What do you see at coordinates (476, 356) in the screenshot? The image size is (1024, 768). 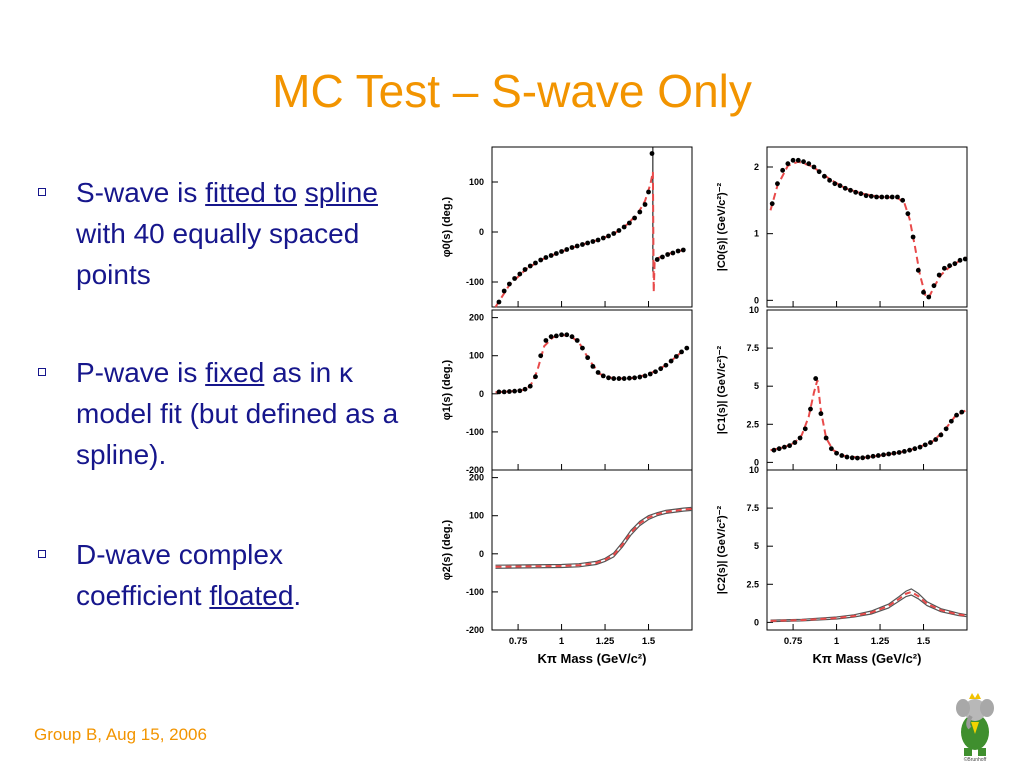 I see `y-tick-label: 100` at bounding box center [476, 356].